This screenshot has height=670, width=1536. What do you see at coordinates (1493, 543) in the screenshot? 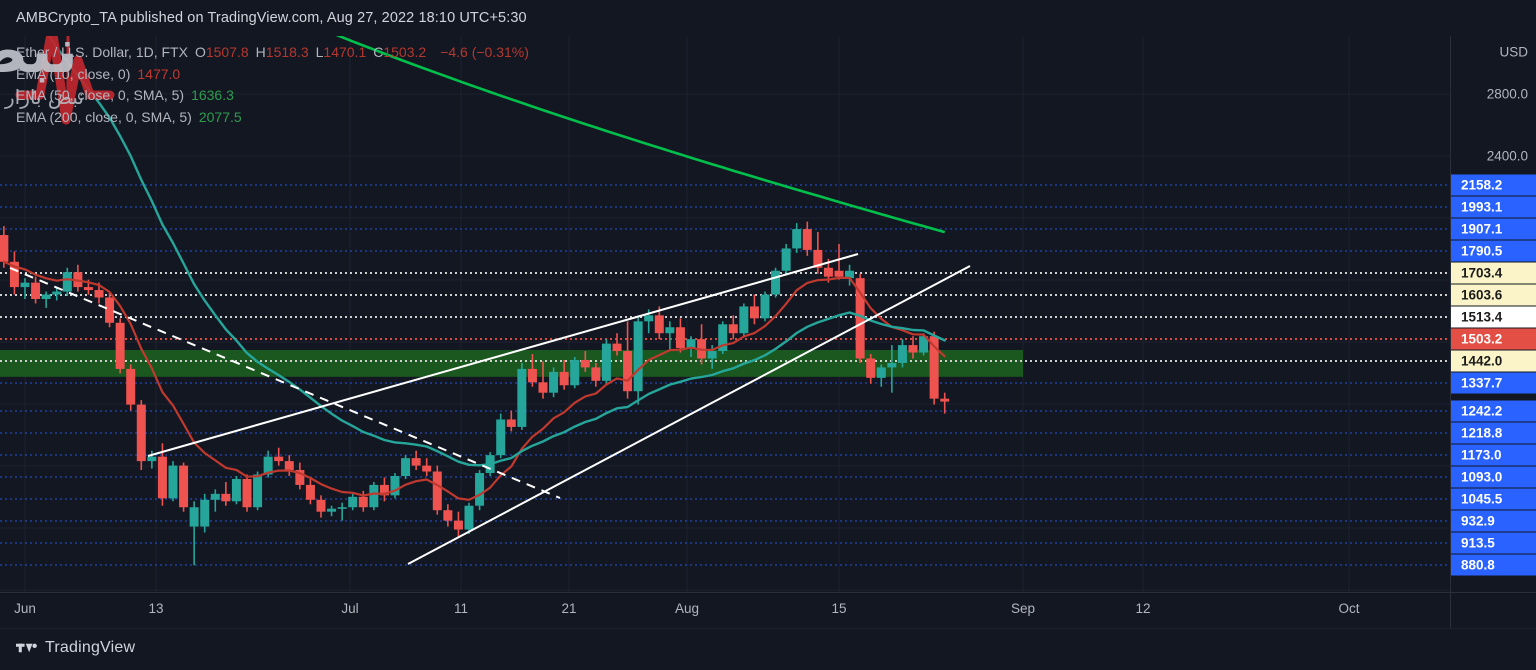
I see `price-level-chip: 913.5` at bounding box center [1493, 543].